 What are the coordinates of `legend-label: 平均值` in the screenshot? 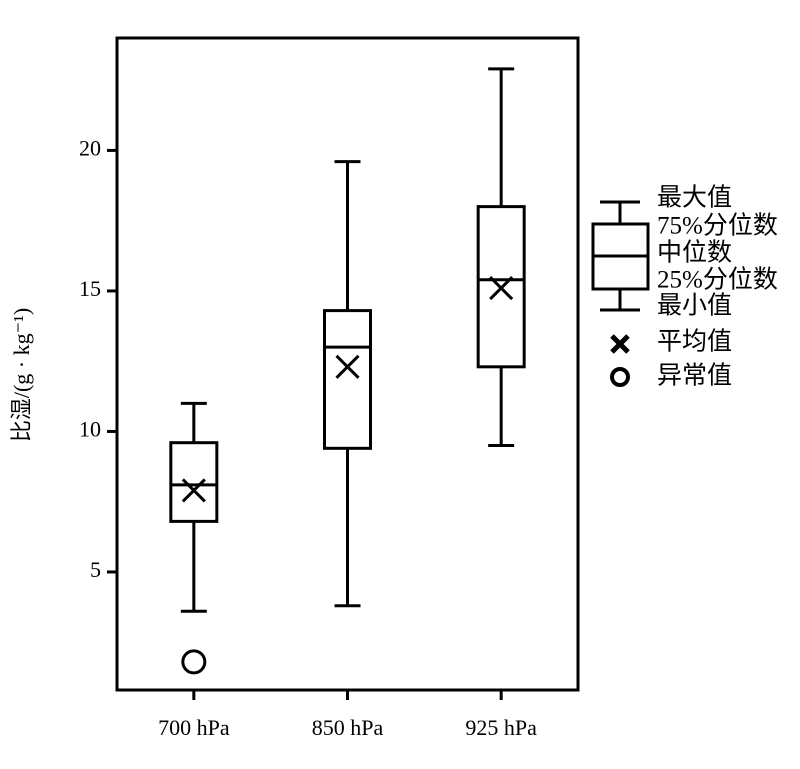 It's located at (694, 342).